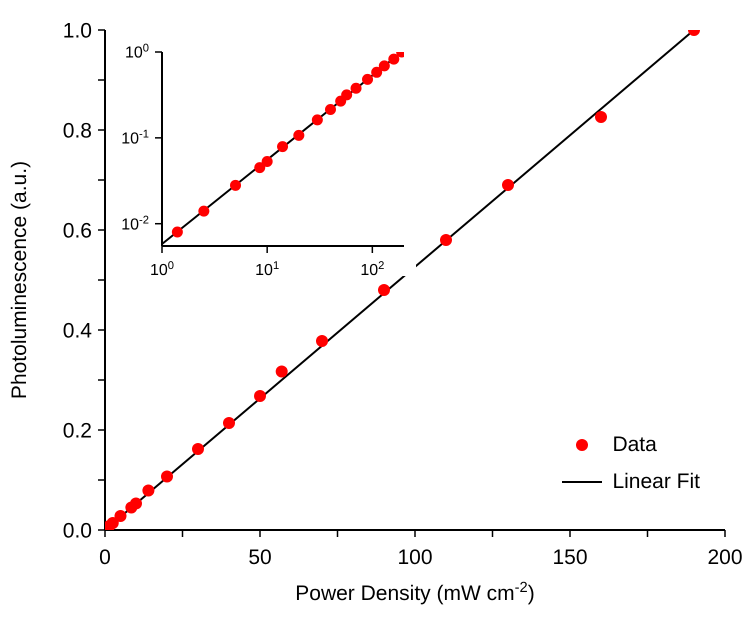 Image resolution: width=753 pixels, height=630 pixels. Describe the element at coordinates (634, 444) in the screenshot. I see `legend-label: Data` at that location.